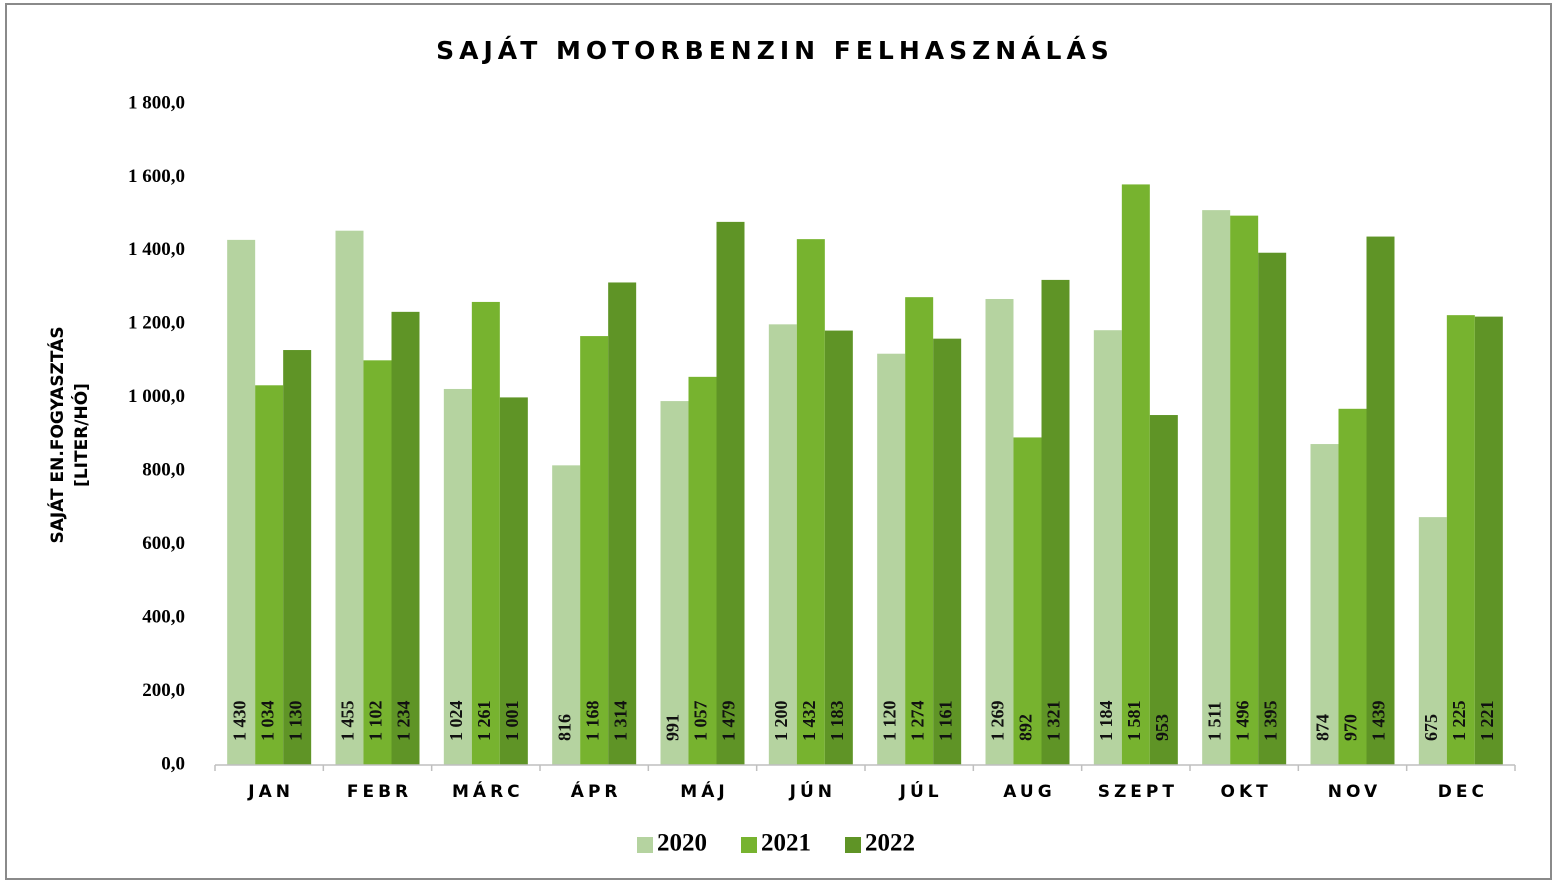 The height and width of the screenshot is (883, 1557). What do you see at coordinates (1463, 792) in the screenshot?
I see `x-tick-label: DEC` at bounding box center [1463, 792].